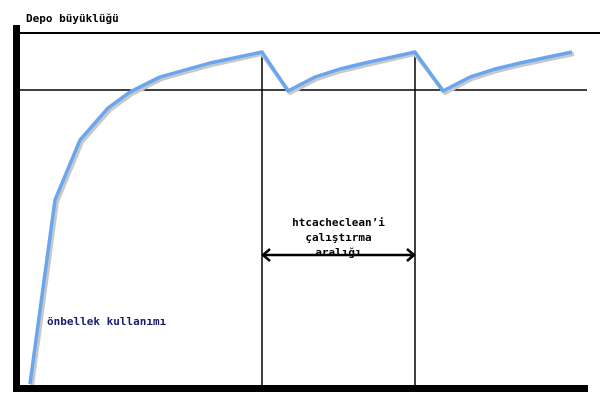 This screenshot has width=600, height=406. I want to click on y-axis, so click(16, 208).